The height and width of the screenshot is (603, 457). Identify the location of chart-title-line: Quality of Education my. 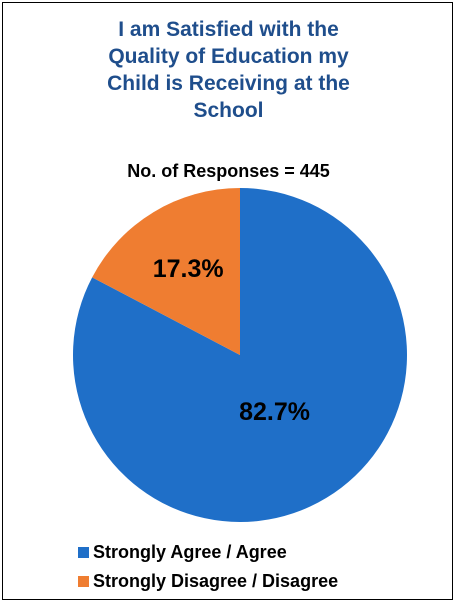
(228, 56).